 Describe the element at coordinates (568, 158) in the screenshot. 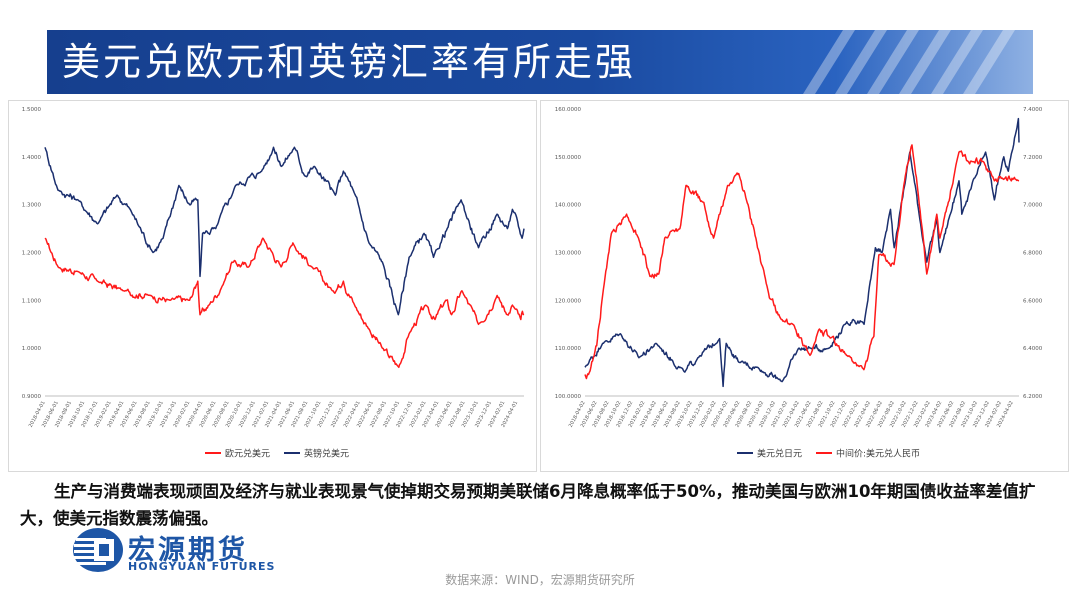

I see `y-tick-label: 150.0000` at that location.